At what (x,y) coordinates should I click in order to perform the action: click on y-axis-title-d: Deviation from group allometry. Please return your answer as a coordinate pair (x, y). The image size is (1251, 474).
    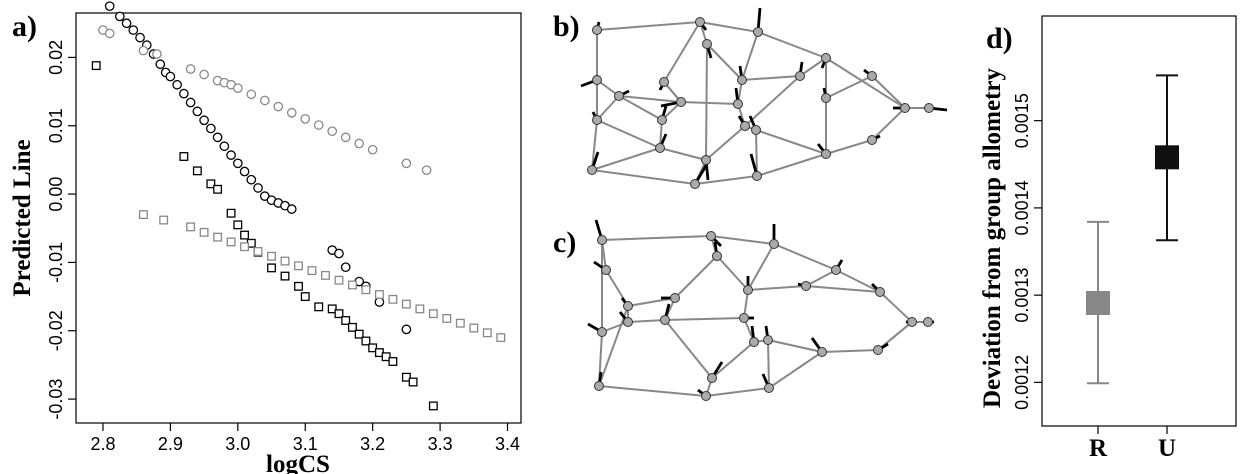
    Looking at the image, I should click on (992, 238).